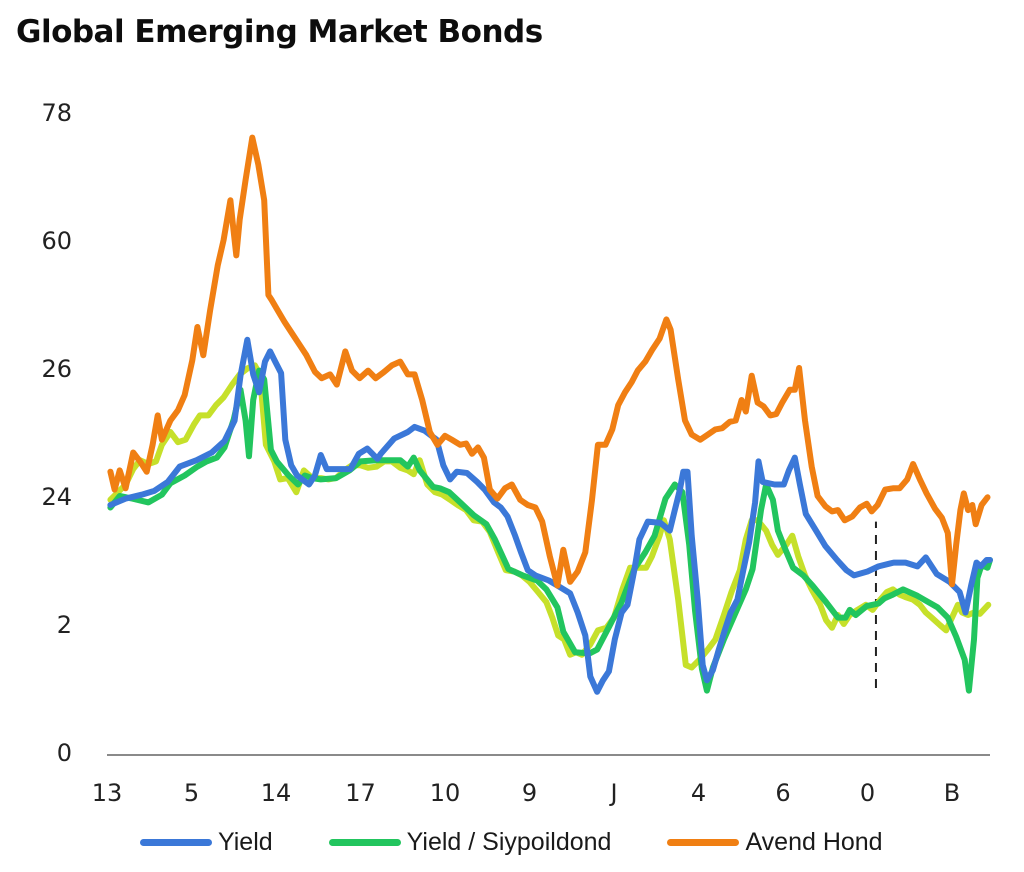 The width and height of the screenshot is (1024, 872). What do you see at coordinates (952, 793) in the screenshot?
I see `x-tick-label: B` at bounding box center [952, 793].